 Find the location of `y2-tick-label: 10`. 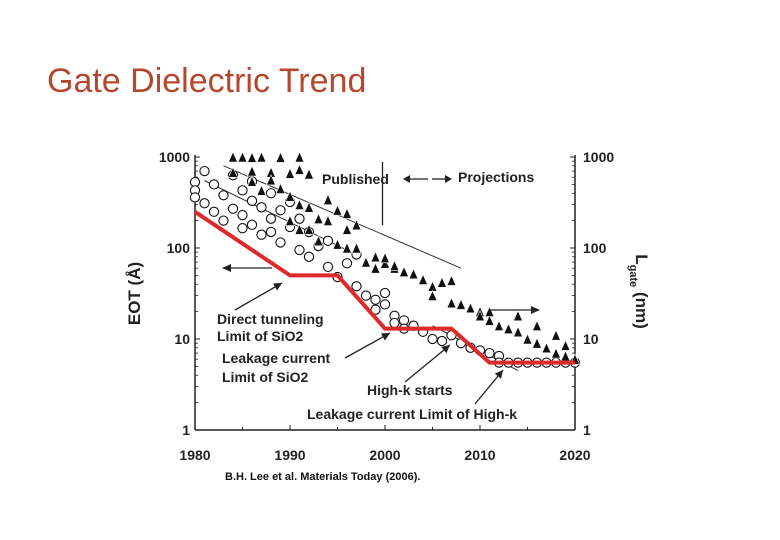

y2-tick-label: 10 is located at coordinates (591, 339).